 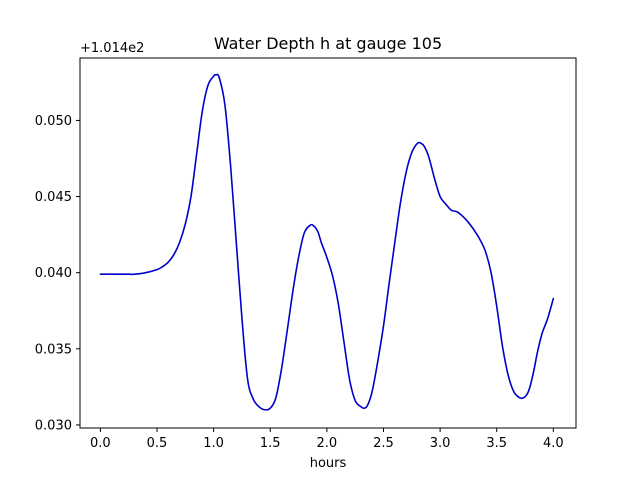 What do you see at coordinates (100, 443) in the screenshot?
I see `x-tick-label: 0.0` at bounding box center [100, 443].